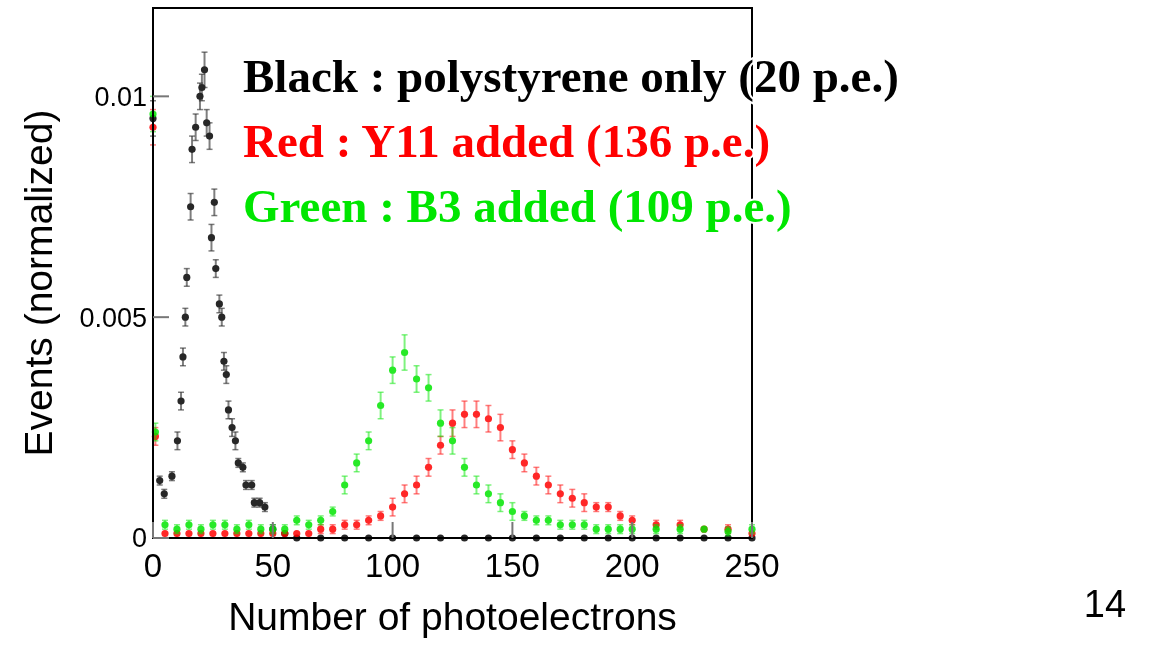  What do you see at coordinates (393, 565) in the screenshot?
I see `x-tick-label: 100` at bounding box center [393, 565].